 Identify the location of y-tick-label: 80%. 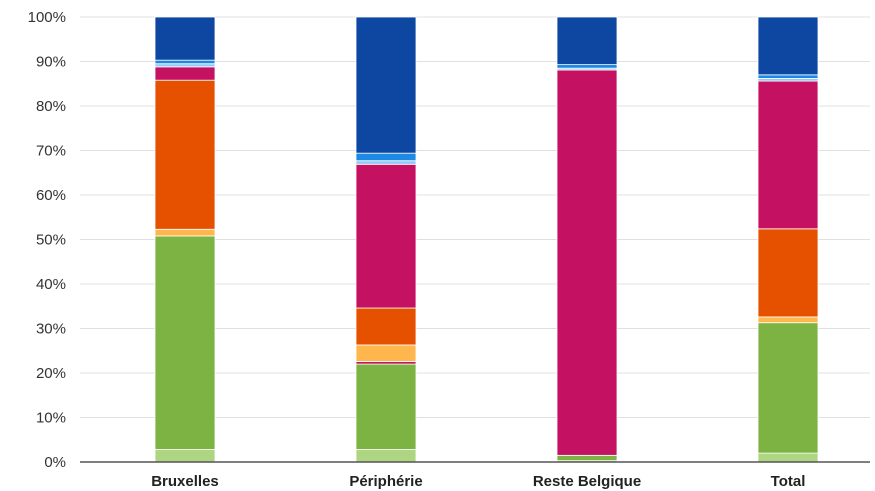
(51, 106).